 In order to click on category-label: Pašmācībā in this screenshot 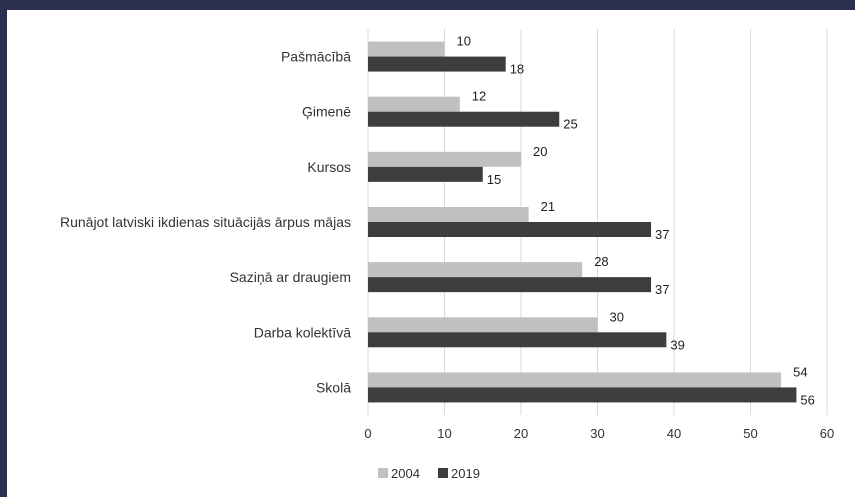, I will do `click(316, 57)`.